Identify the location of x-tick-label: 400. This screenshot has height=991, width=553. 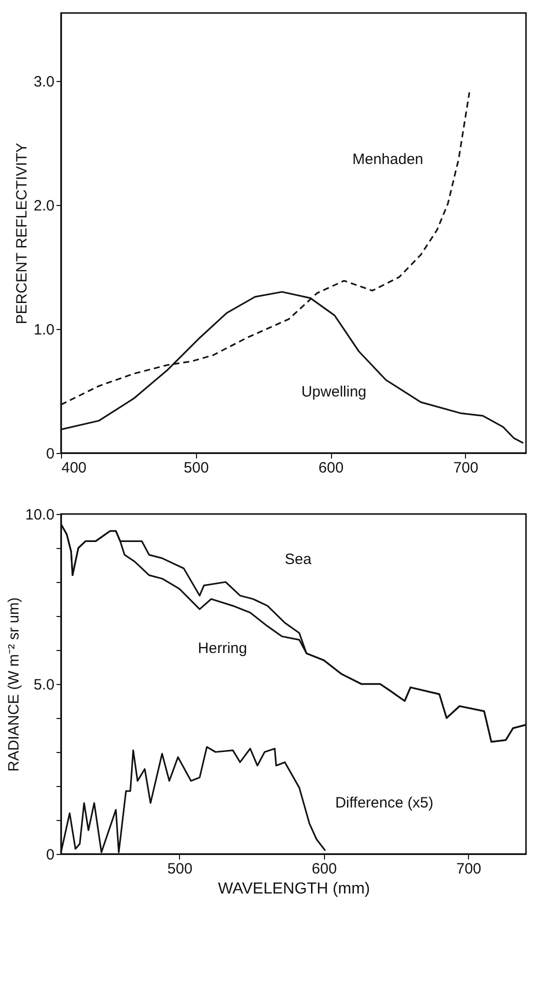
(74, 468).